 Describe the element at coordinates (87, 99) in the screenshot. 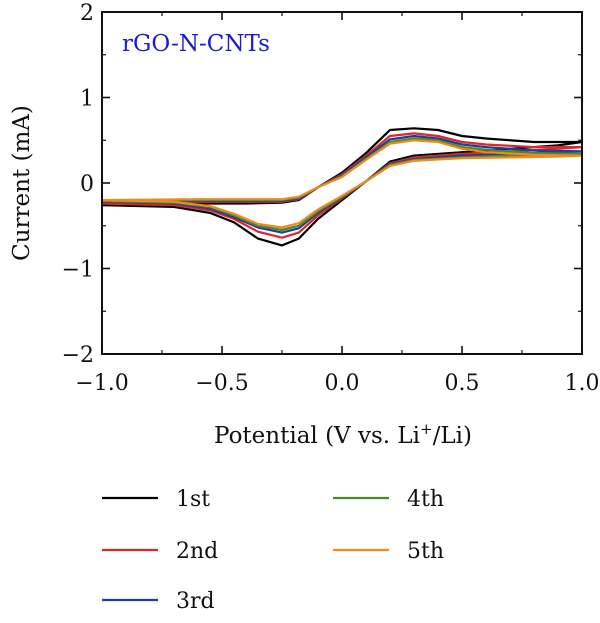

I see `y-tick-label: 1` at that location.